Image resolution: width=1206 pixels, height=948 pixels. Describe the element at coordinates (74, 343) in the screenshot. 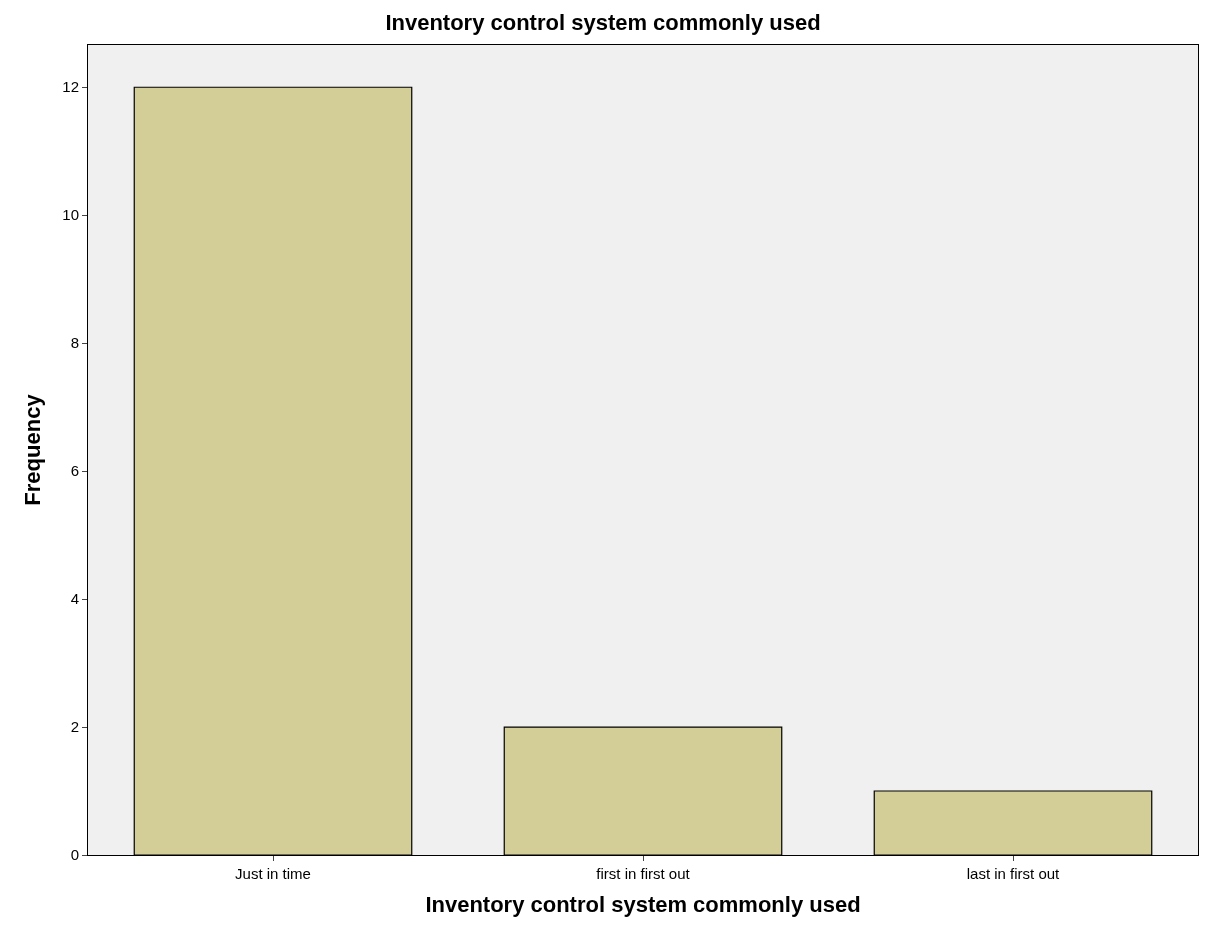

I see `y-tick-label: 8` at that location.